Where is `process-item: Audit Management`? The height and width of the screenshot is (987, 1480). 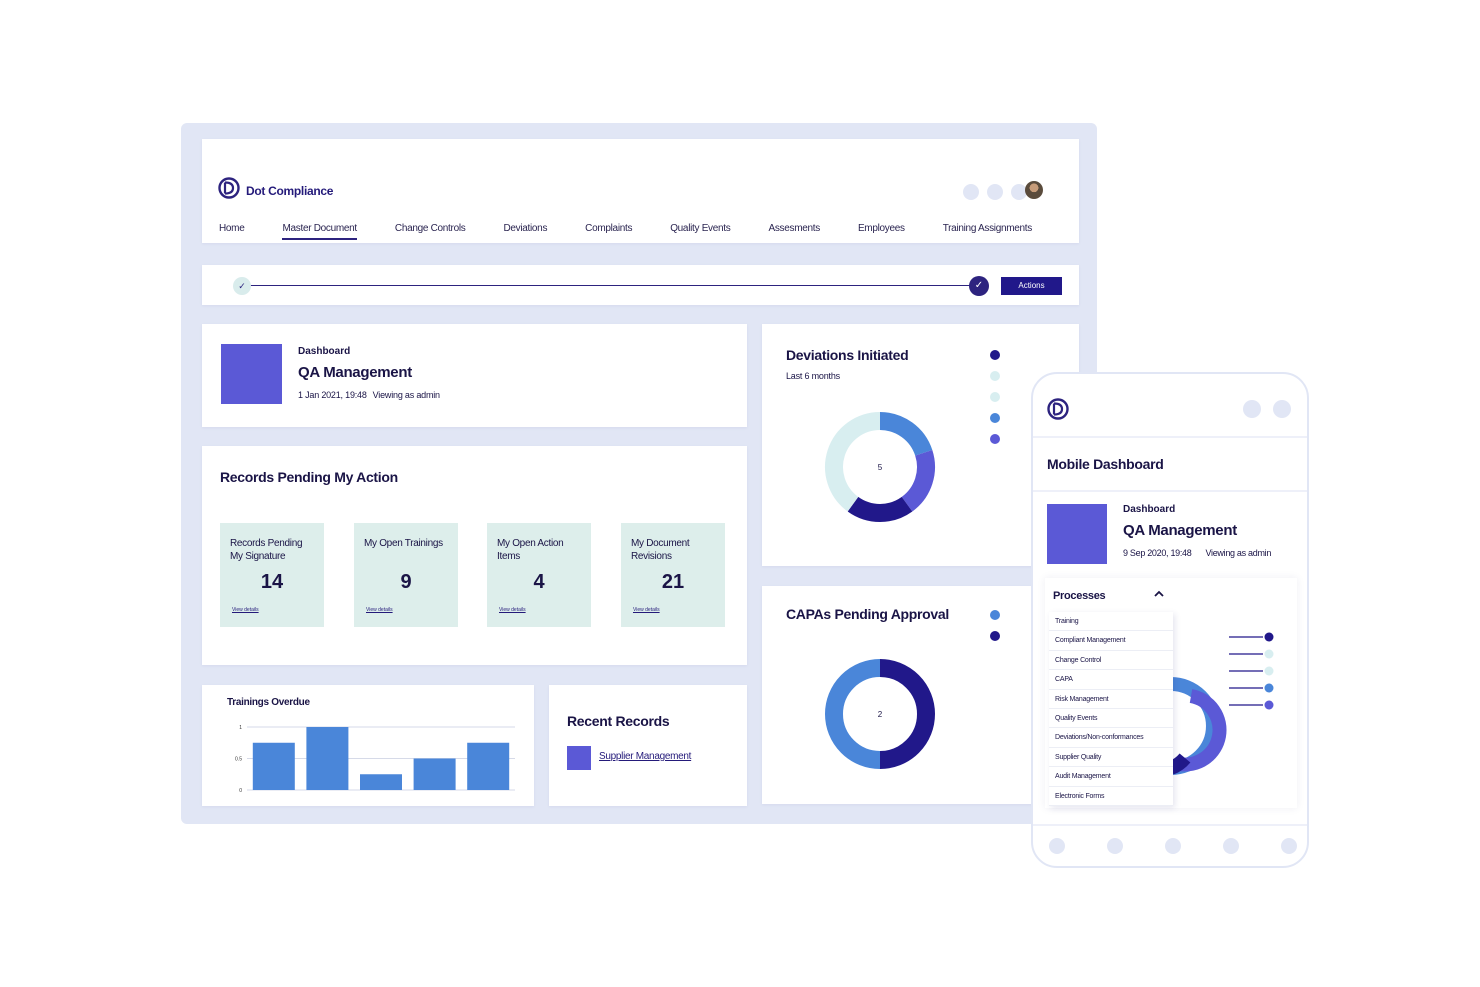 process-item: Audit Management is located at coordinates (1111, 777).